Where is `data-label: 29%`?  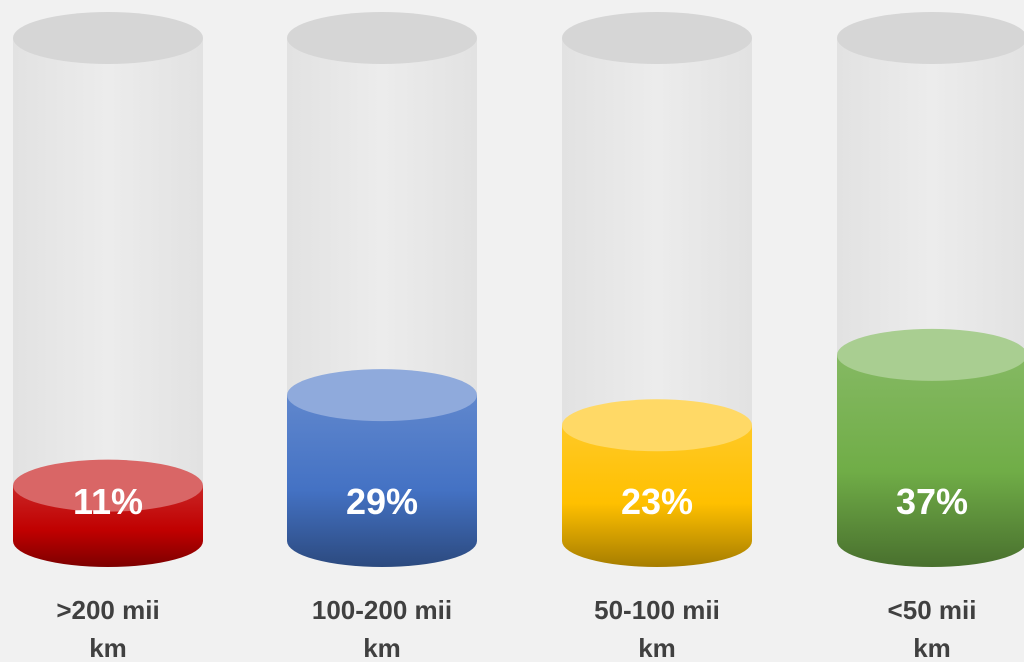 data-label: 29% is located at coordinates (382, 501).